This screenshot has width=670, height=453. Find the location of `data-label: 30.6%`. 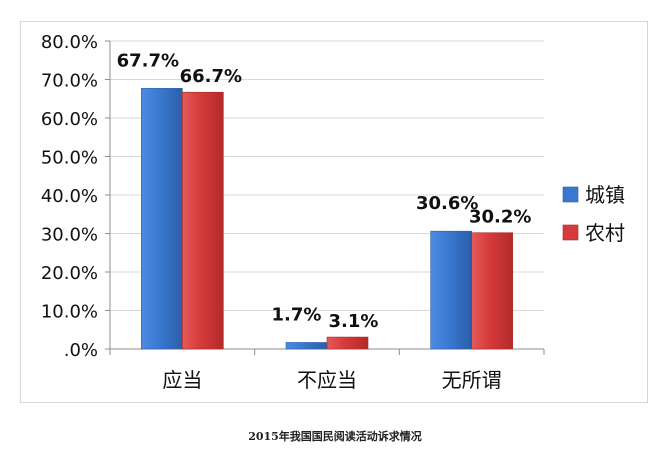

data-label: 30.6% is located at coordinates (447, 203).